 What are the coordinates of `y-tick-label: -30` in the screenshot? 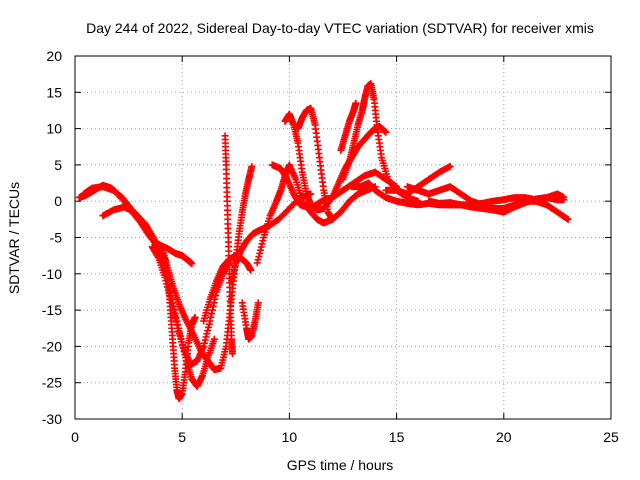 It's located at (52, 419).